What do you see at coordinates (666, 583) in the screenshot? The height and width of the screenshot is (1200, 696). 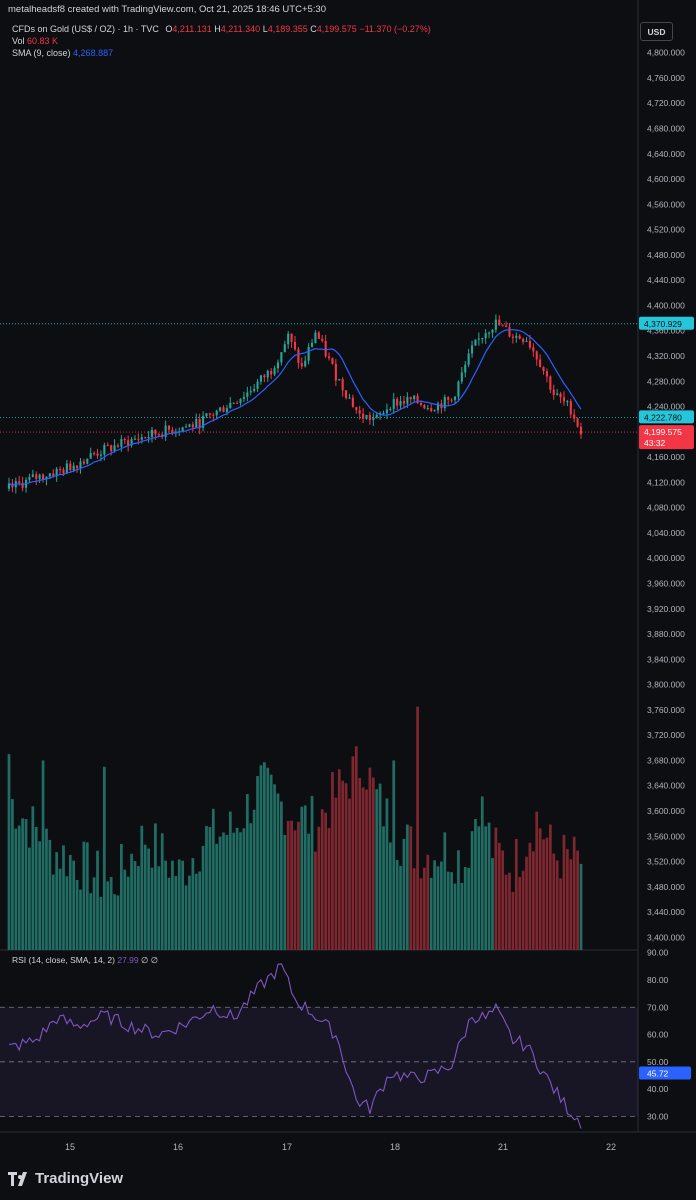 I see `price-tick-label: 3,960.000` at bounding box center [666, 583].